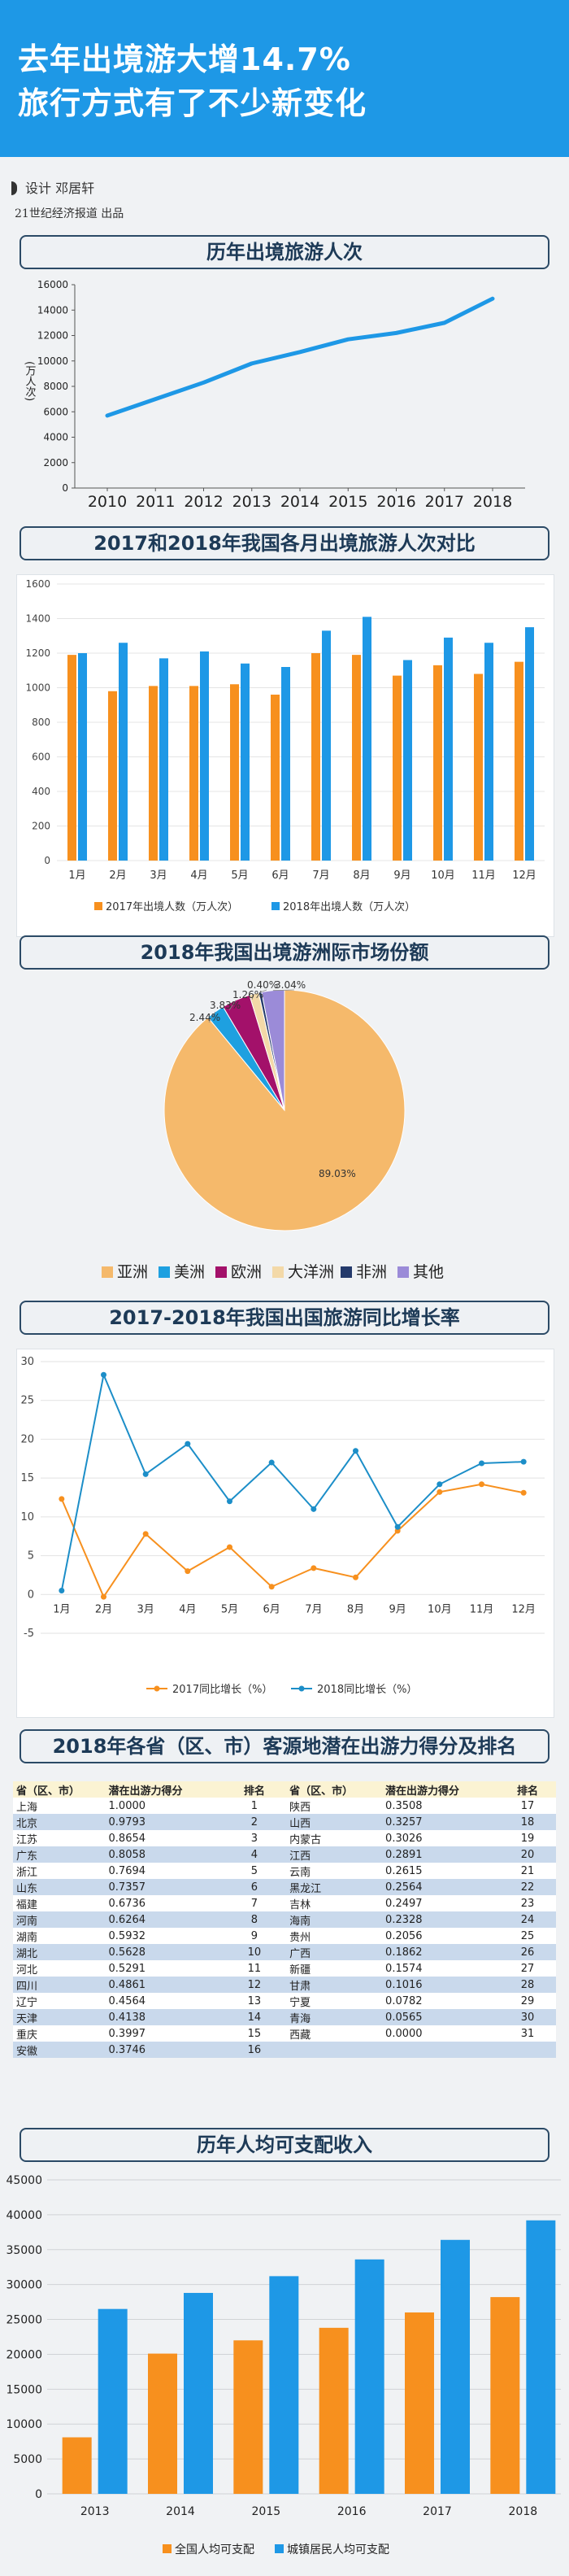 This screenshot has width=569, height=2576. Describe the element at coordinates (27, 1439) in the screenshot. I see `y-tick-label: 20` at that location.